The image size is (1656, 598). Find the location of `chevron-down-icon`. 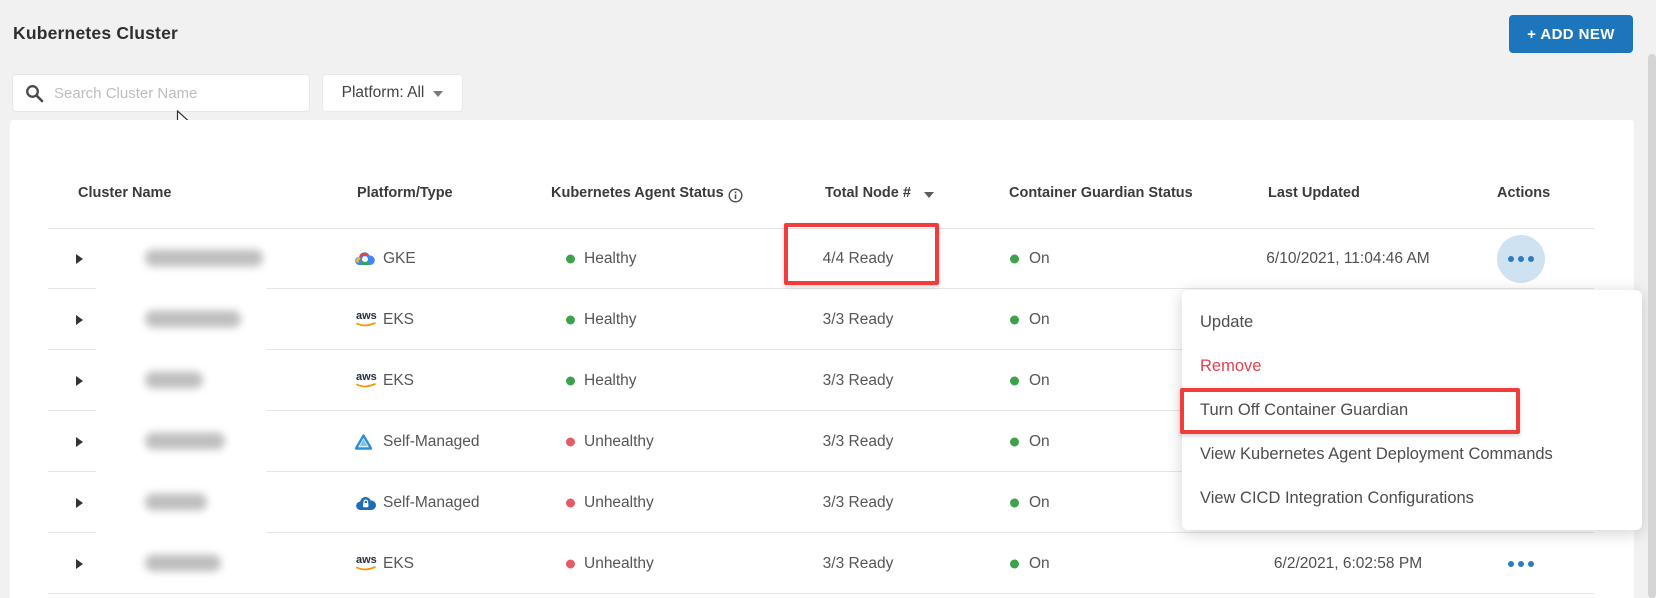

chevron-down-icon is located at coordinates (438, 94).